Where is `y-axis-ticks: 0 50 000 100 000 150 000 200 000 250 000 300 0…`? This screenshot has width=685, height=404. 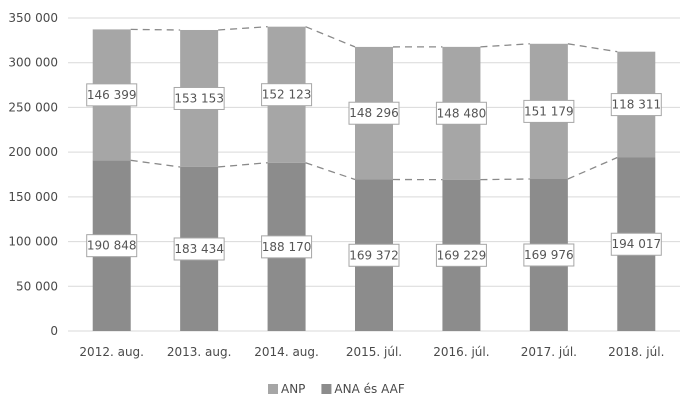
y-axis-ticks: 0 50 000 100 000 150 000 200 000 250 000 300 0… is located at coordinates (33, 174).